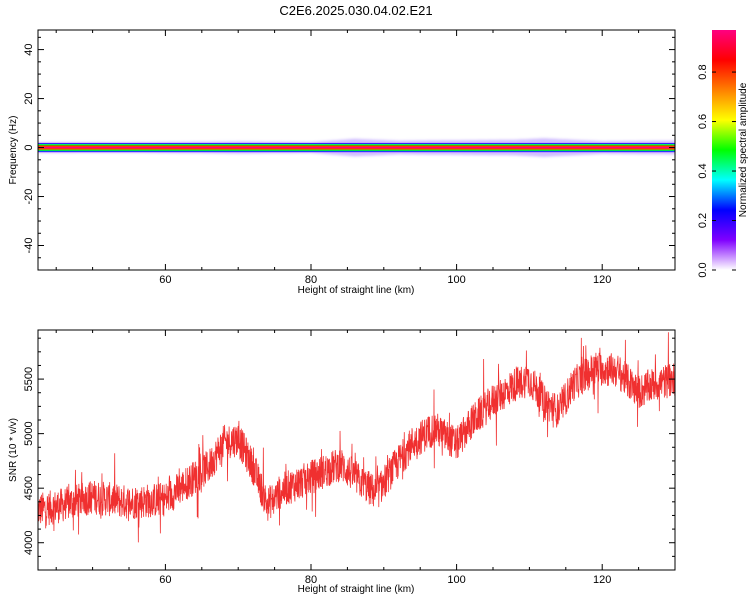  I want to click on figure-title: C2E6.2025.030.04.02.E21, so click(355, 10).